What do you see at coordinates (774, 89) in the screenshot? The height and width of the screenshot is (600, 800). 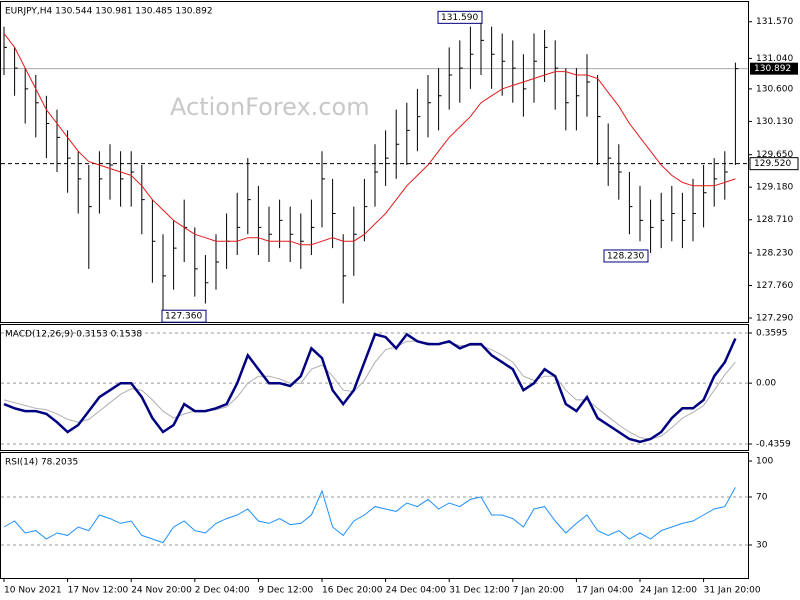 I see `y-tick-label: 130.600` at bounding box center [774, 89].